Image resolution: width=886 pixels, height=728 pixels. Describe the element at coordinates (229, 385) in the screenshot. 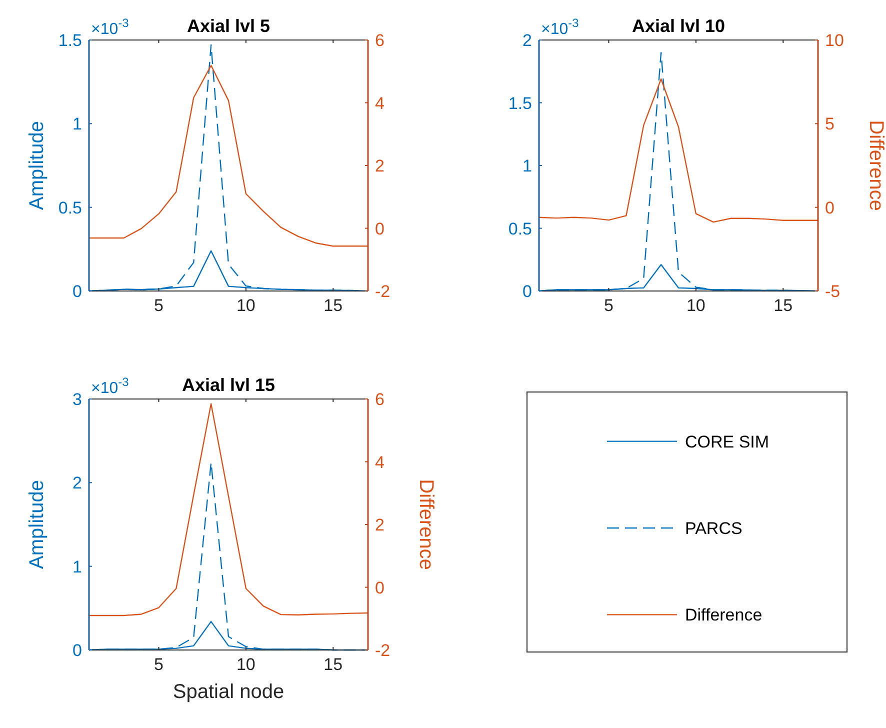

I see `chart-title: Axial lvl 15` at that location.